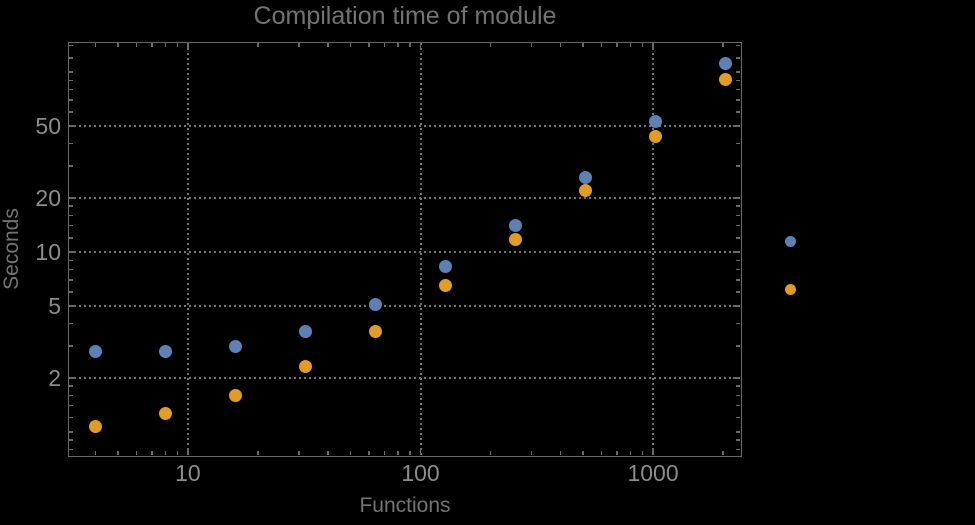 The width and height of the screenshot is (975, 525). What do you see at coordinates (405, 16) in the screenshot?
I see `chart-title: Compilation time of module` at bounding box center [405, 16].